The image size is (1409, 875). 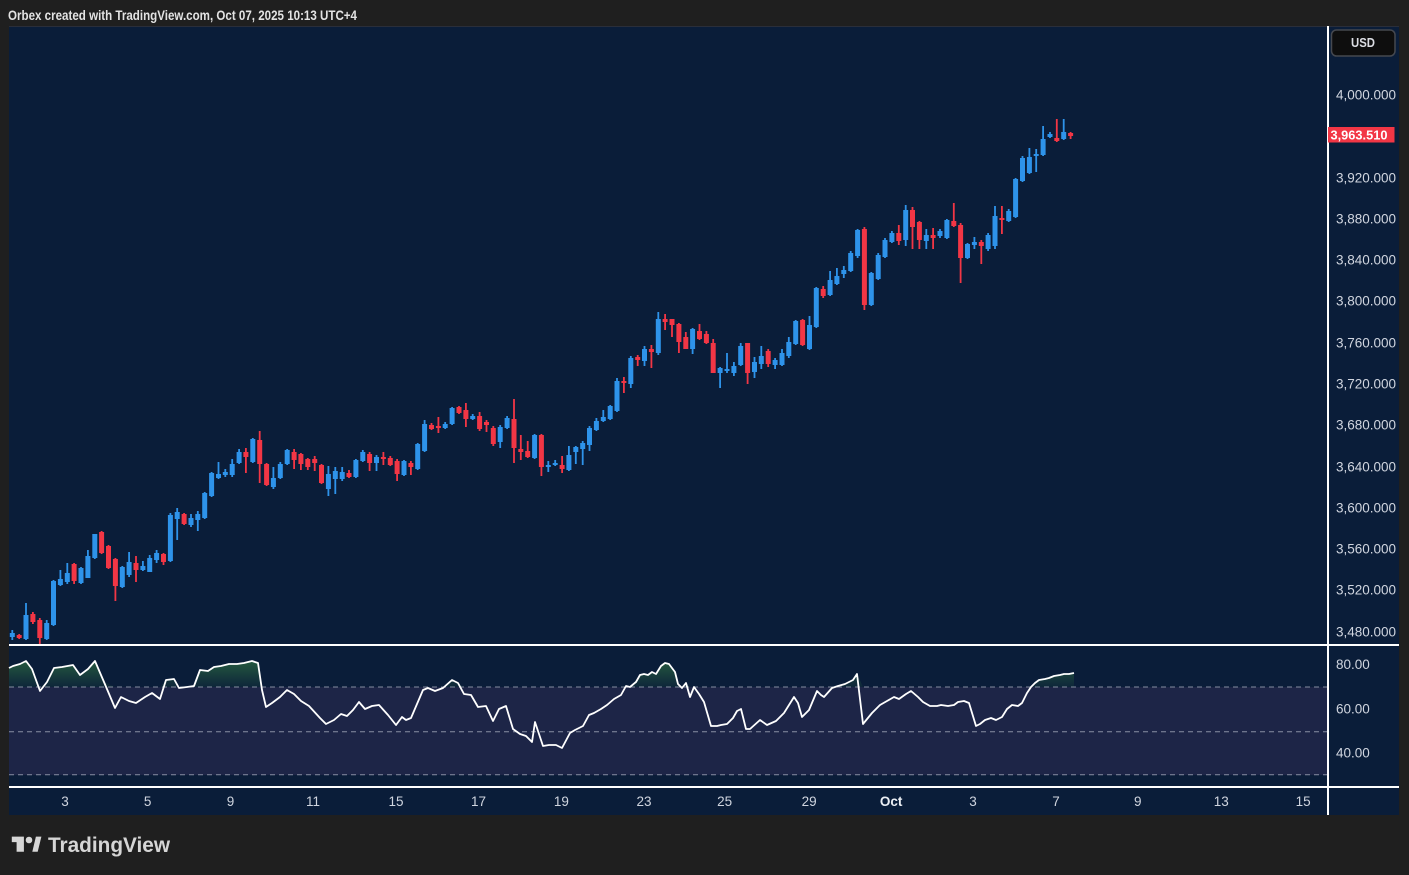 What do you see at coordinates (1366, 95) in the screenshot?
I see `svg-text: 4,000.000` at bounding box center [1366, 95].